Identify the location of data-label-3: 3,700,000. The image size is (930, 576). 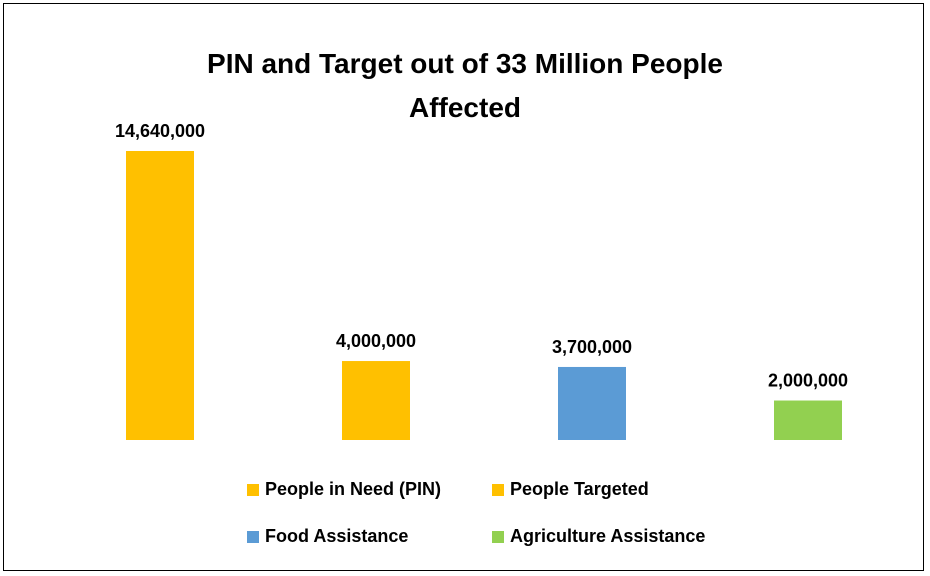
(592, 347).